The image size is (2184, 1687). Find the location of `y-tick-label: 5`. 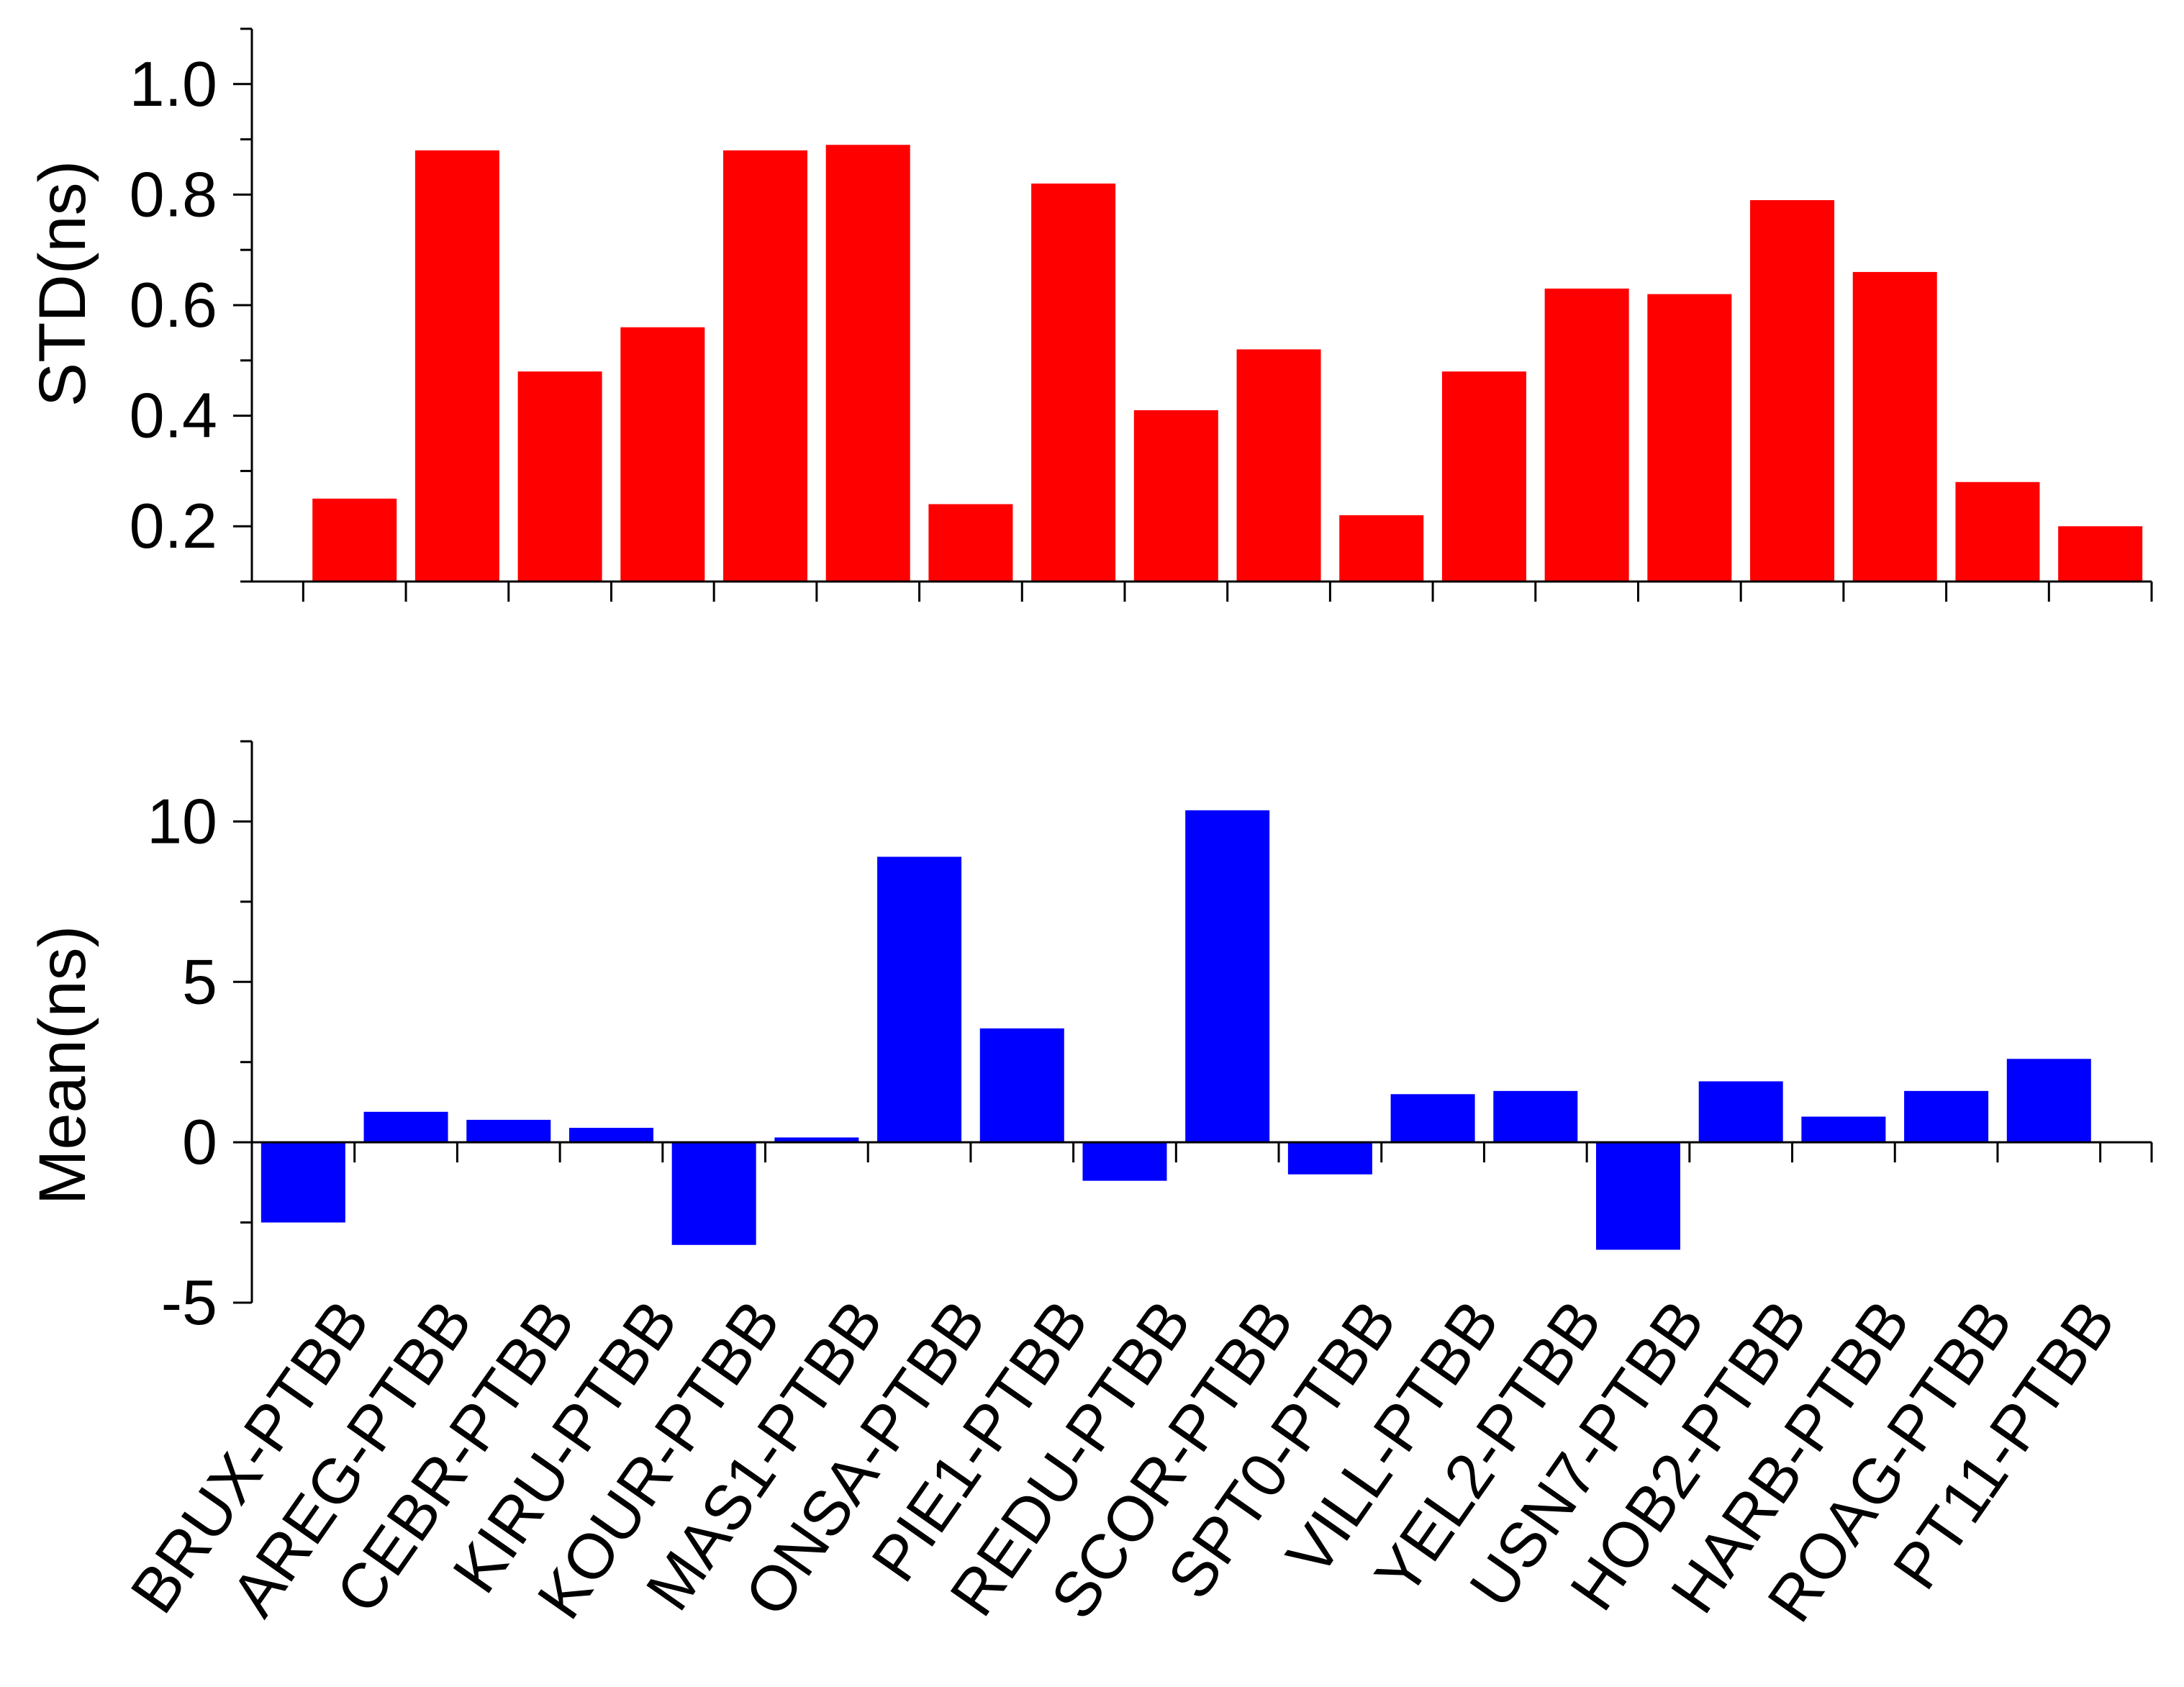

y-tick-label: 5 is located at coordinates (199, 981).